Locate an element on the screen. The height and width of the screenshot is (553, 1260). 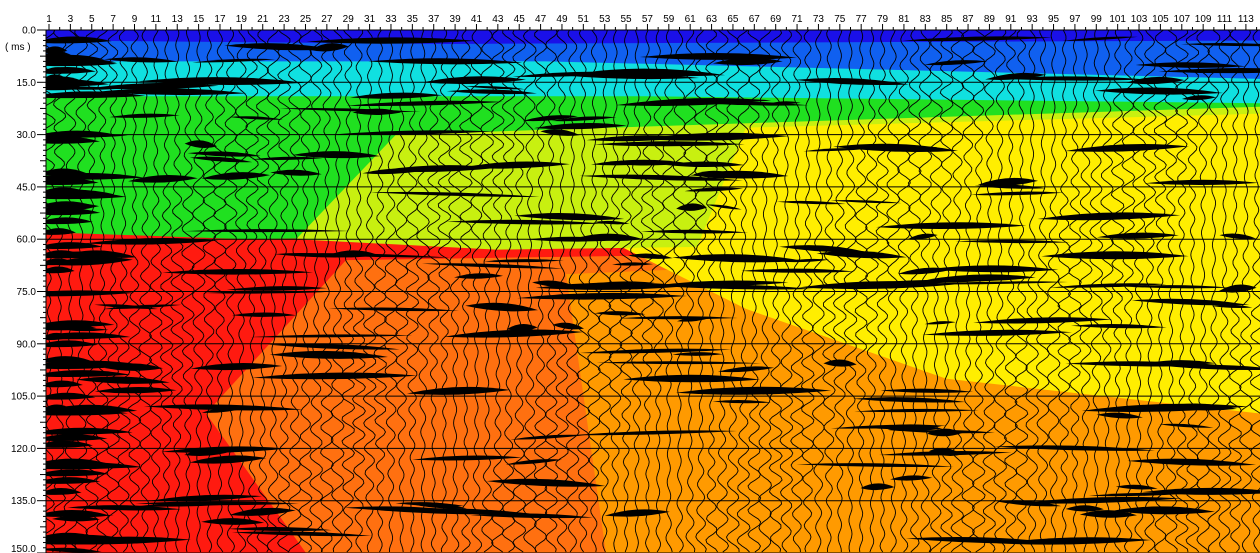
x-tick-label: 3 is located at coordinates (71, 19).